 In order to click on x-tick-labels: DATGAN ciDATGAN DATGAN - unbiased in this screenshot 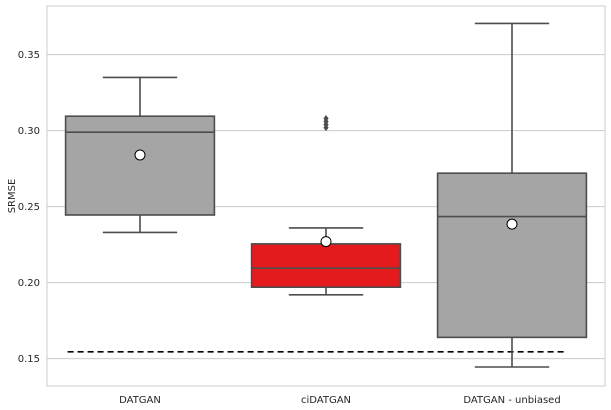, I will do `click(340, 400)`.